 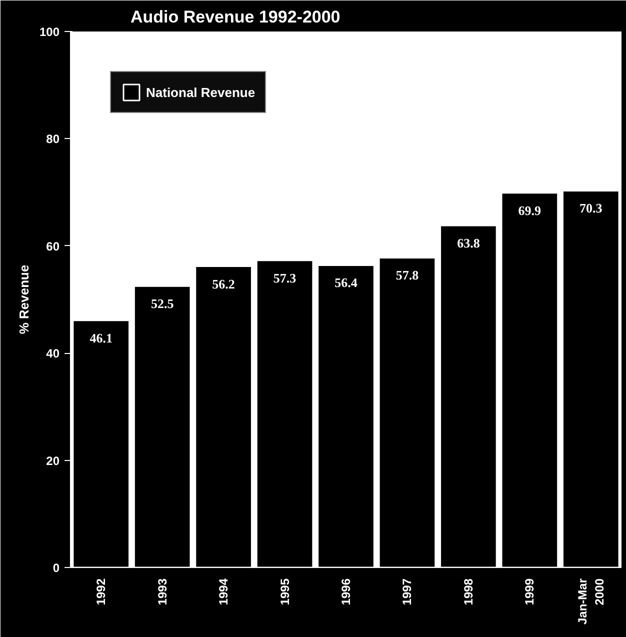 What do you see at coordinates (53, 461) in the screenshot?
I see `y-tick-label: 20` at bounding box center [53, 461].